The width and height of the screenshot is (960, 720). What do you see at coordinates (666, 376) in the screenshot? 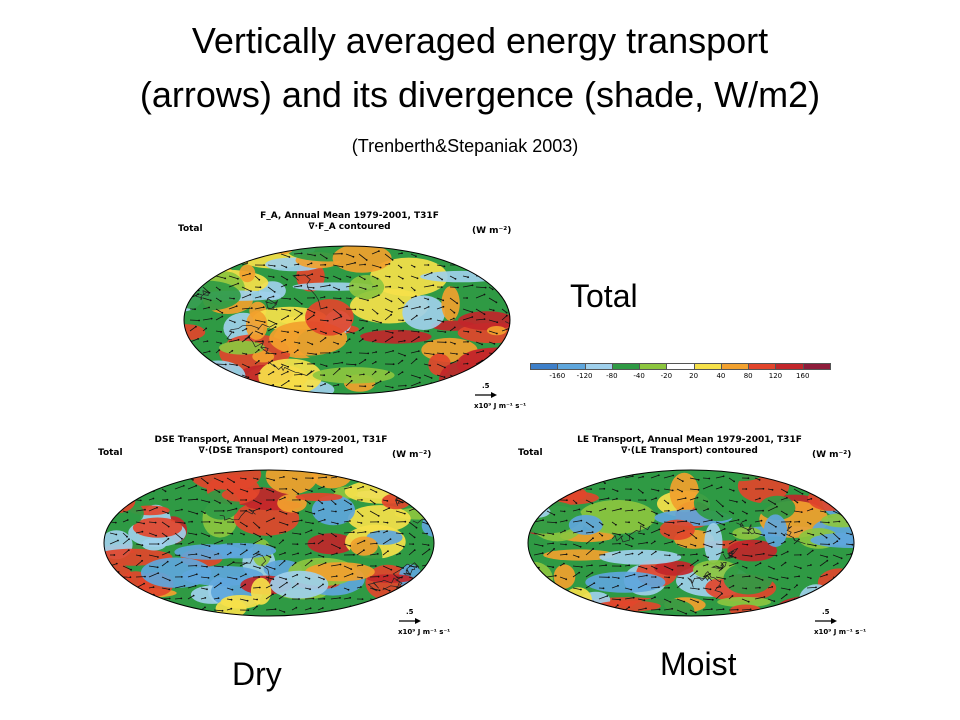
I see `colorbar-tick-label: -20` at bounding box center [666, 376].